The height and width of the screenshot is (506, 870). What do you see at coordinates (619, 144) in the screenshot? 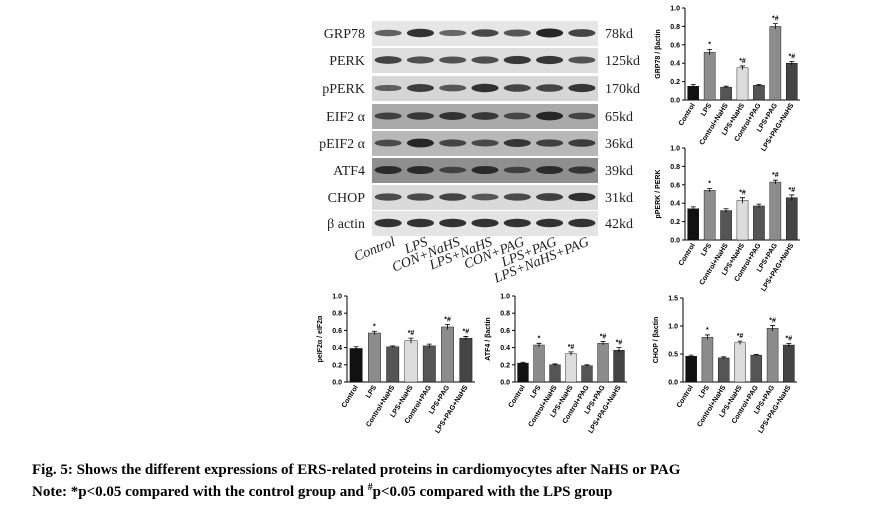
I see `size-label: 36kd` at bounding box center [619, 144].